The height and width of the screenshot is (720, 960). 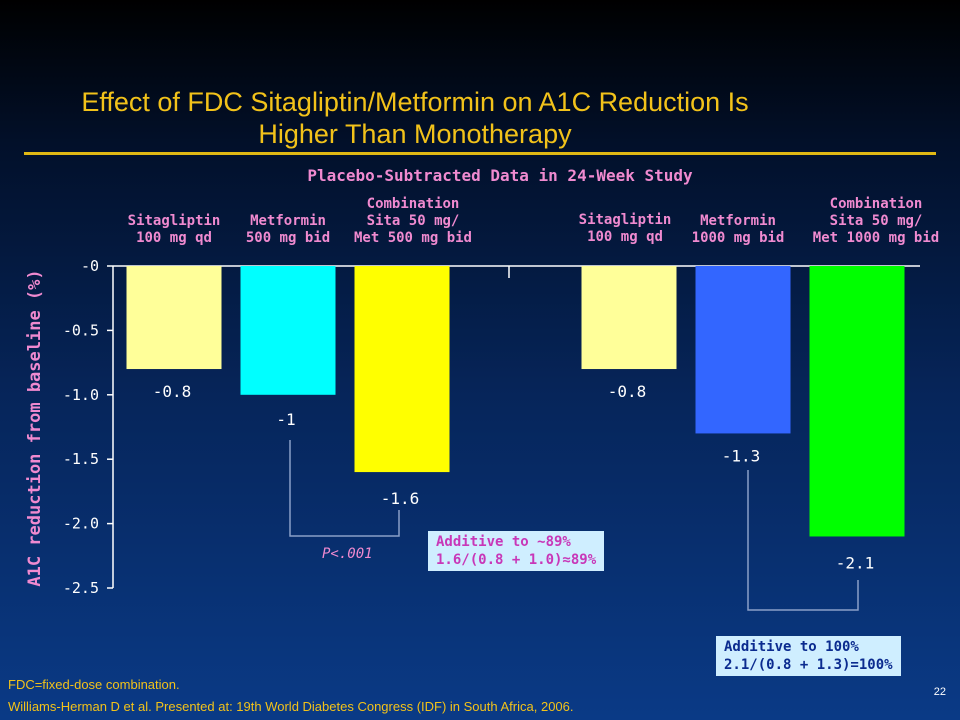 I want to click on category-label-4: Sitagliptin 100 mg qd, so click(x=625, y=229).